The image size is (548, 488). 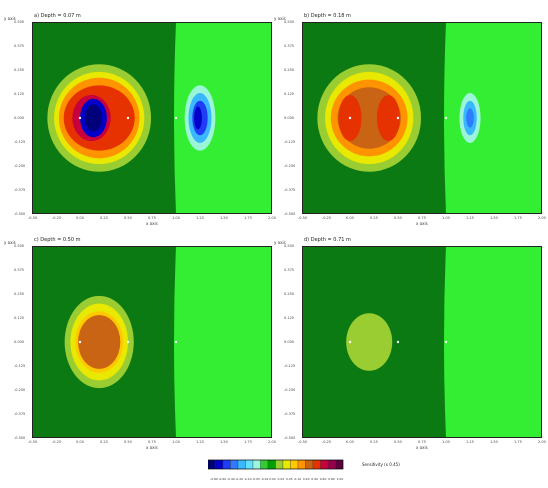 What do you see at coordinates (340, 479) in the screenshot?
I see `colorbar-tick-label: 1.00` at bounding box center [340, 479].